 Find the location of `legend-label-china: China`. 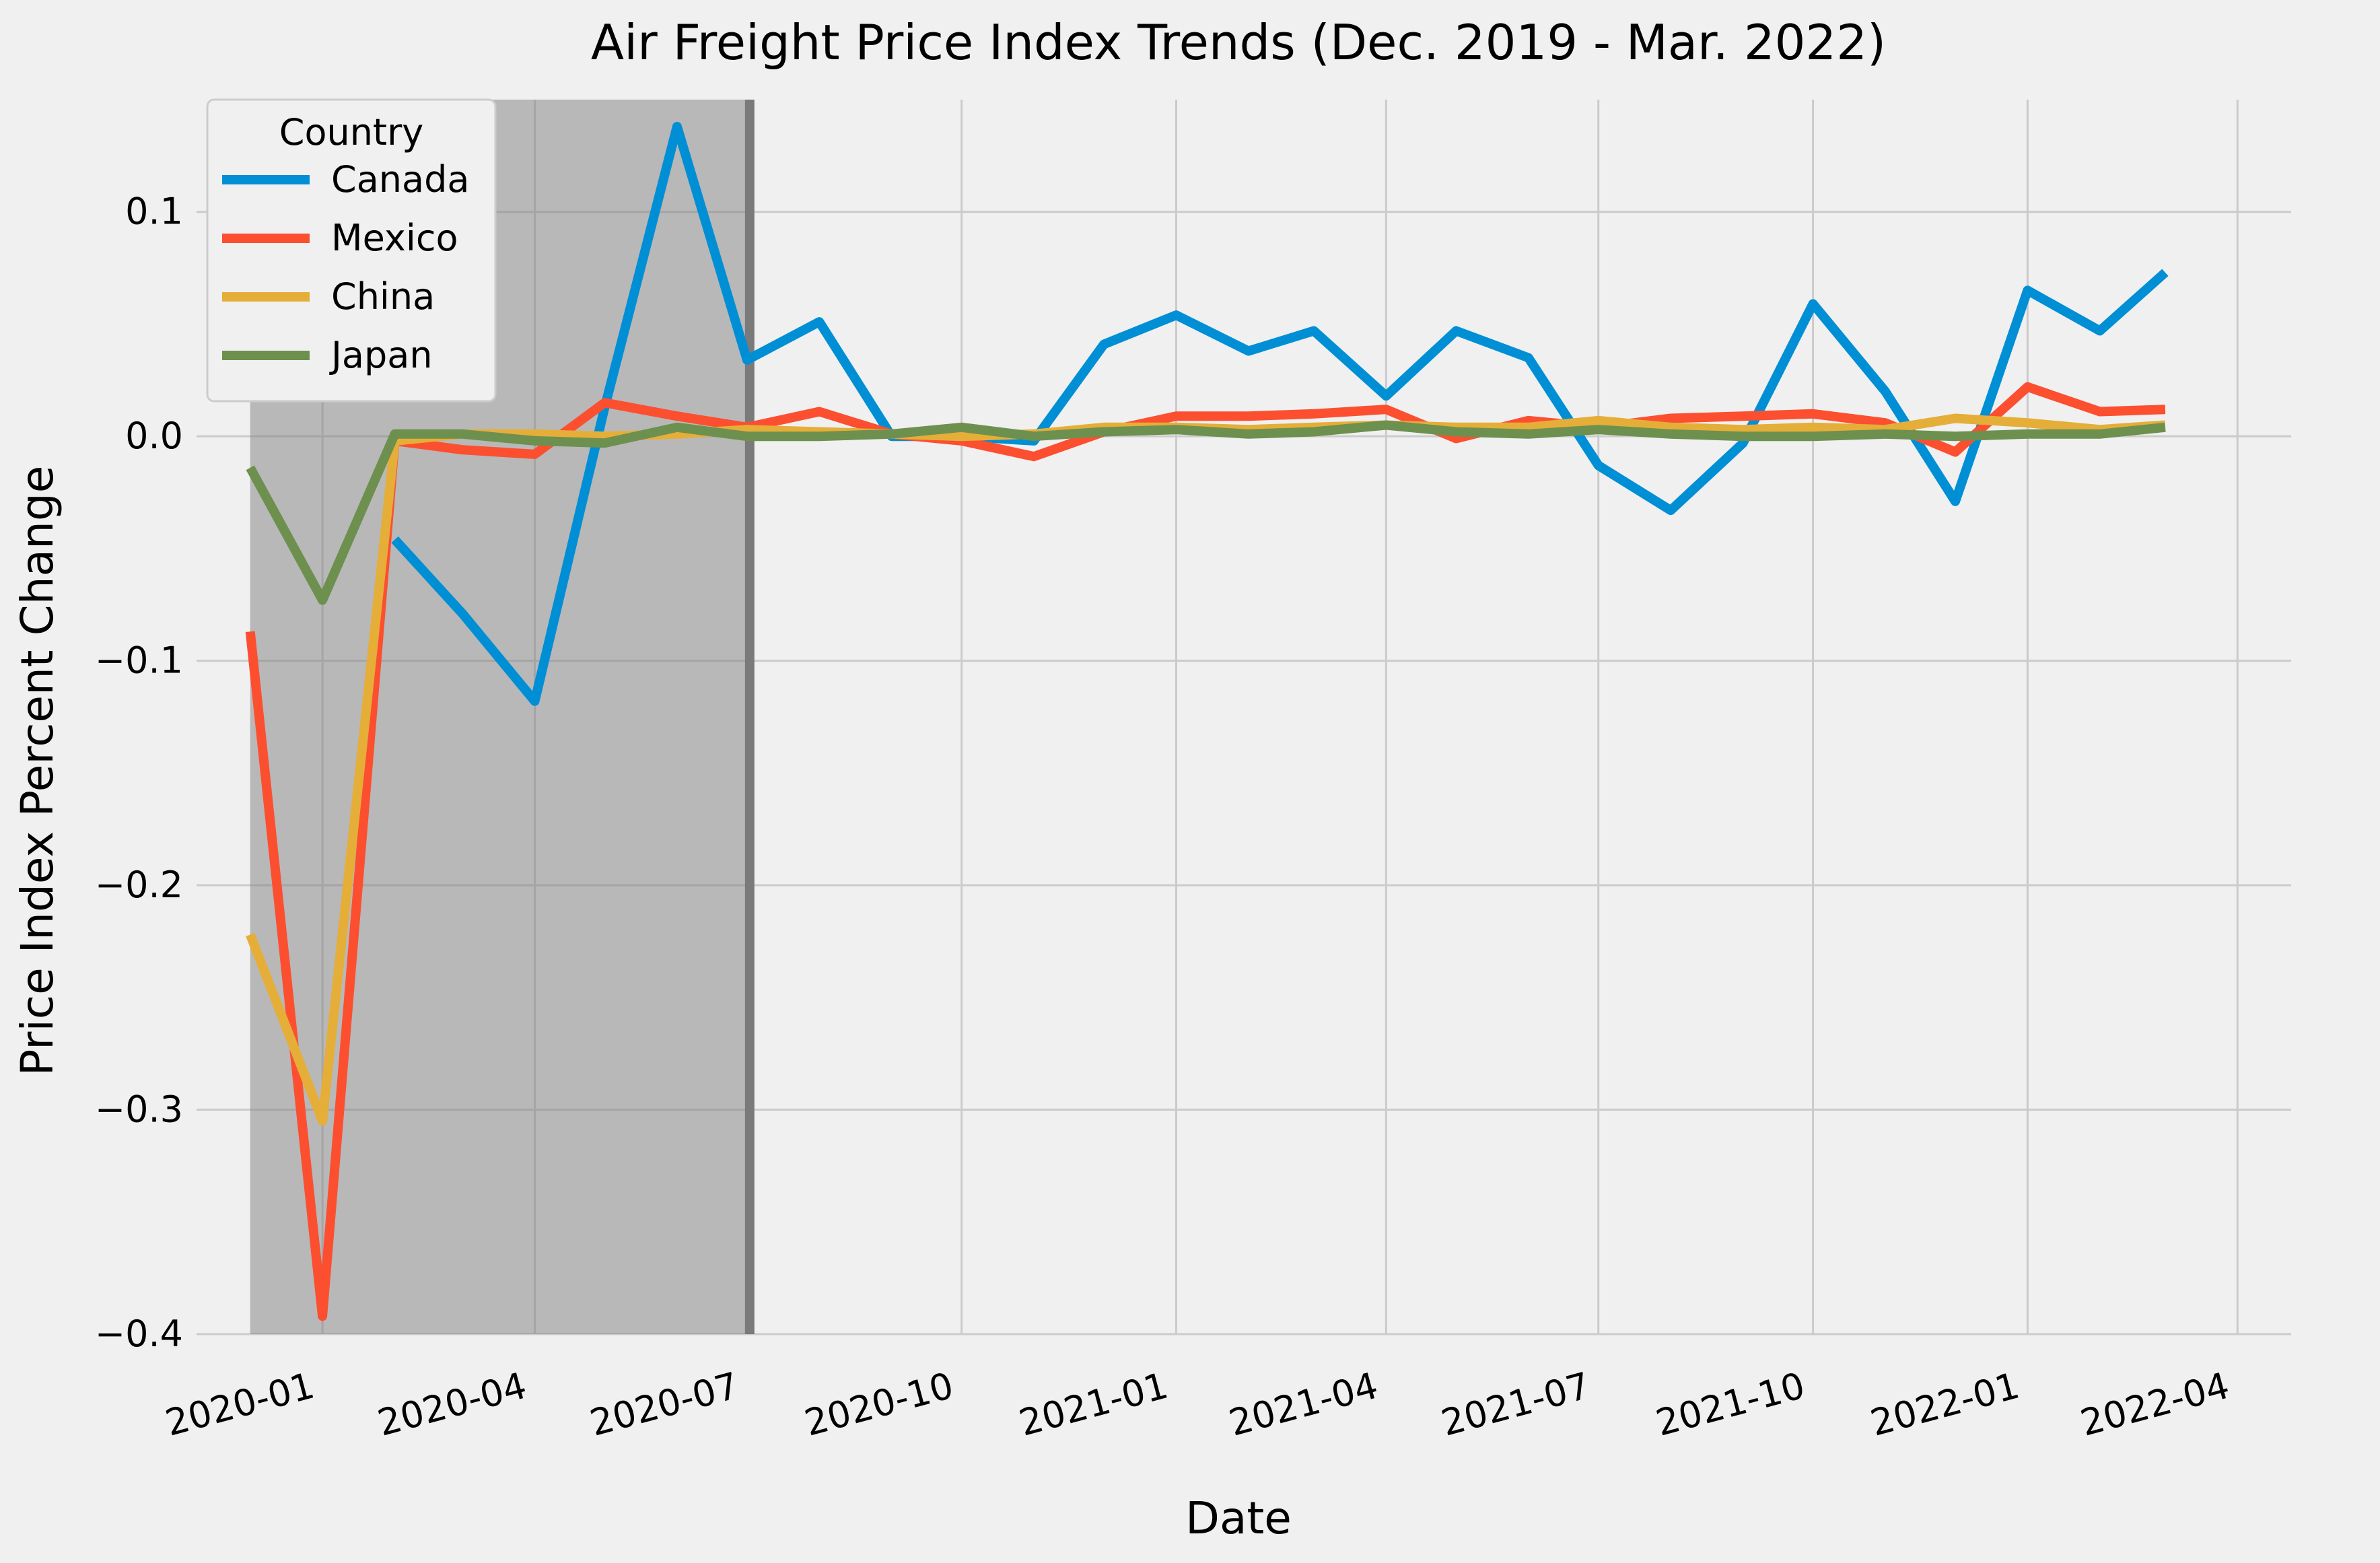

legend-label-china: China is located at coordinates (383, 296).